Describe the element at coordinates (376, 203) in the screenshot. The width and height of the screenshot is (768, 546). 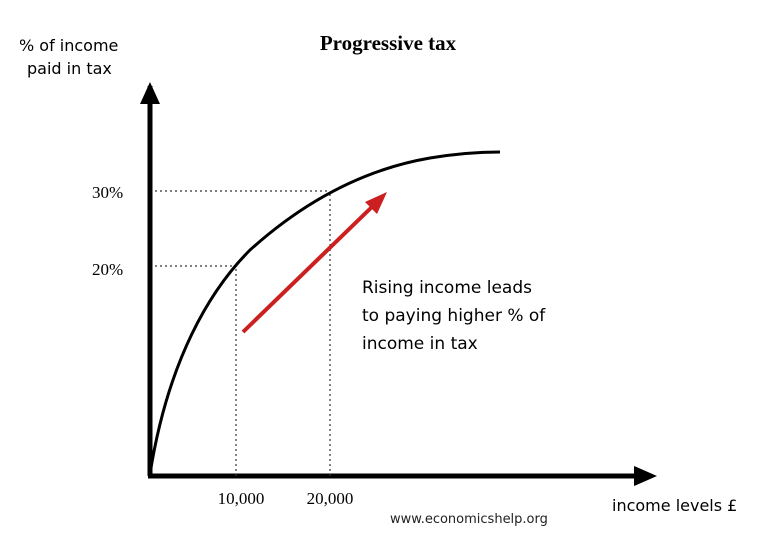
I see `rising-arrow-head` at that location.